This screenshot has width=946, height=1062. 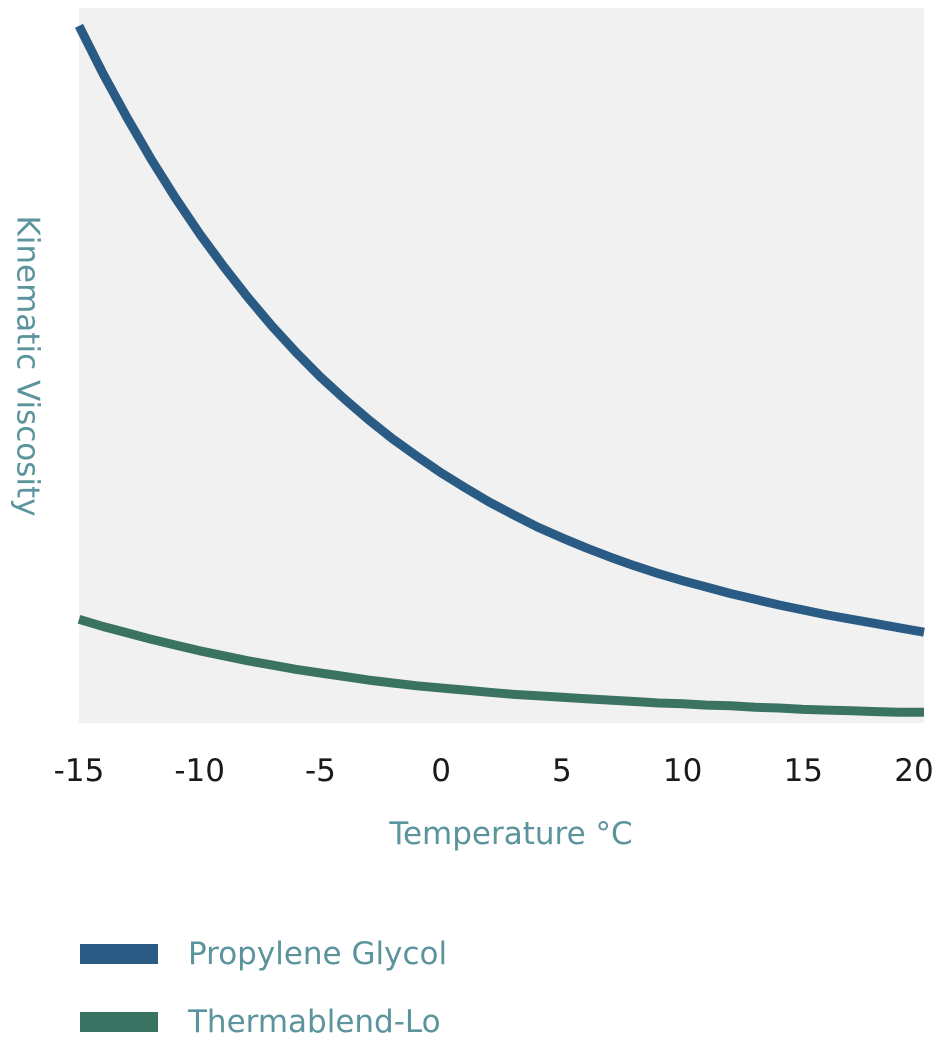 What do you see at coordinates (79, 771) in the screenshot?
I see `x-tick-label: -15` at bounding box center [79, 771].